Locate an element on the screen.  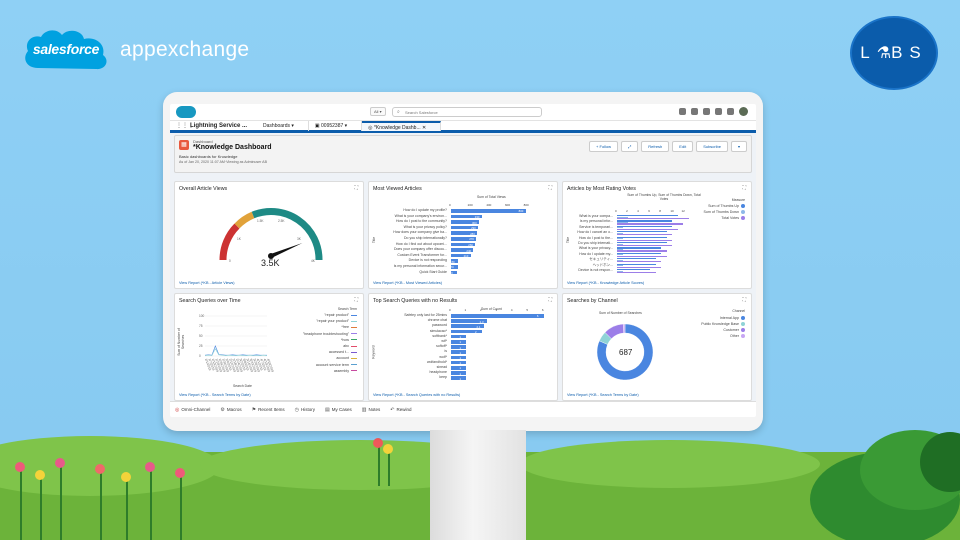
x-tick-label: 4/1/2019 is located at coordinates (260, 364).